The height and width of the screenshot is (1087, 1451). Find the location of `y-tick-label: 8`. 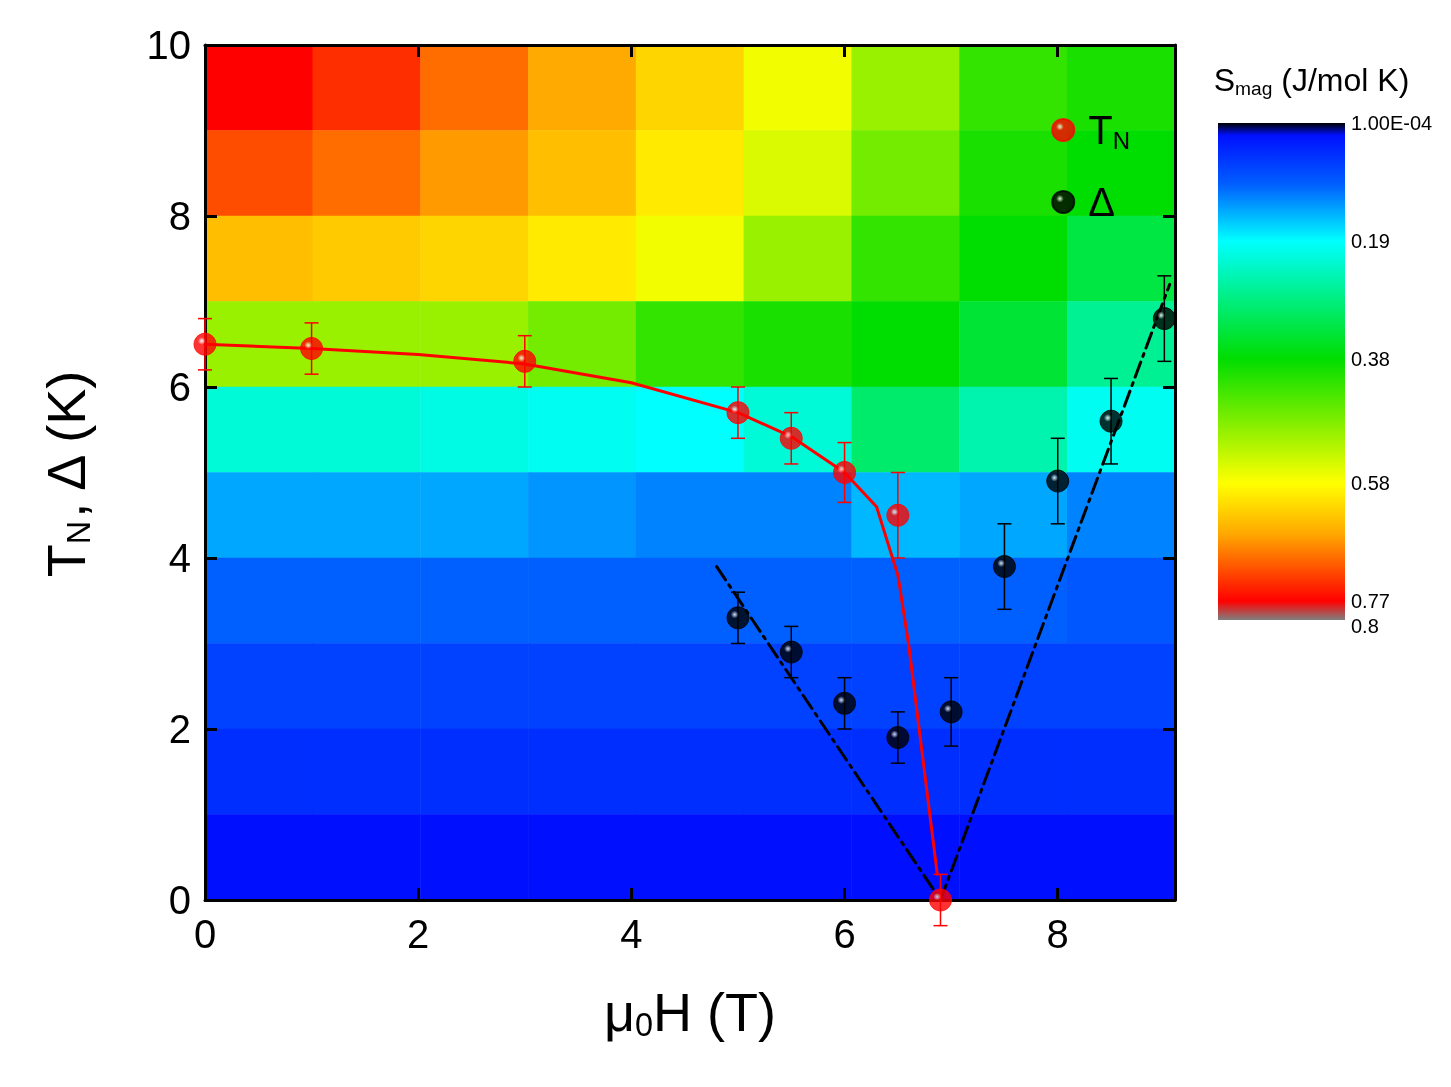

y-tick-label: 8 is located at coordinates (179, 216).